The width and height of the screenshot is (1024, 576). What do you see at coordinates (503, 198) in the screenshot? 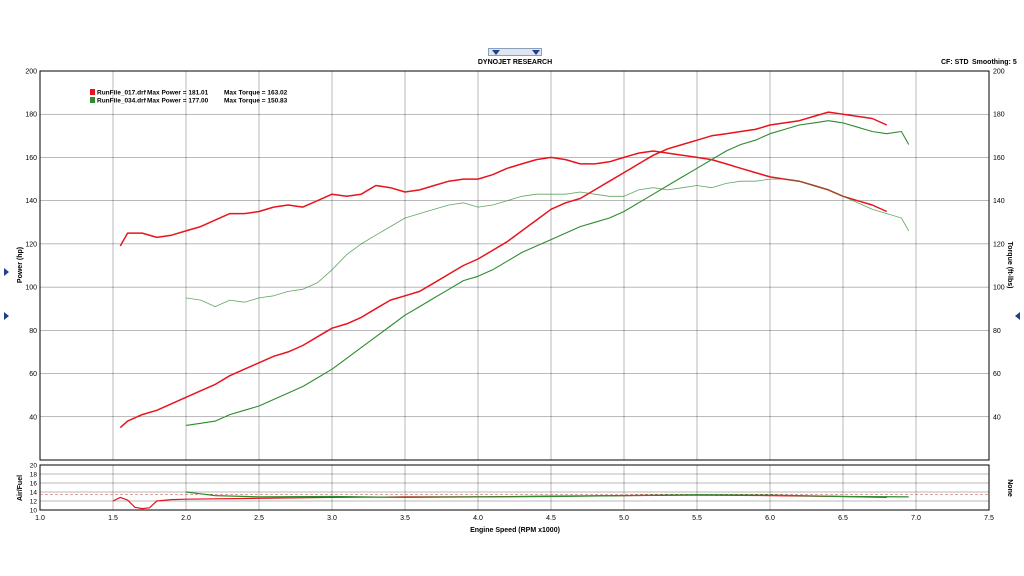
I see `series-line-torque` at bounding box center [503, 198].